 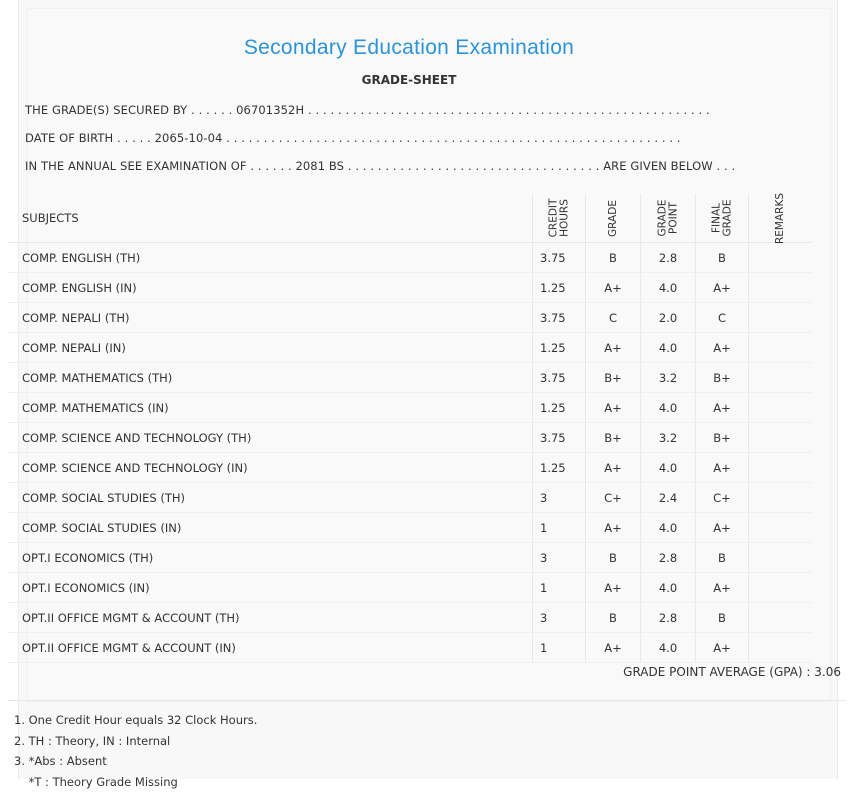 I want to click on subject-cell: OPT.I ECONOMICS (IN), so click(x=270, y=587).